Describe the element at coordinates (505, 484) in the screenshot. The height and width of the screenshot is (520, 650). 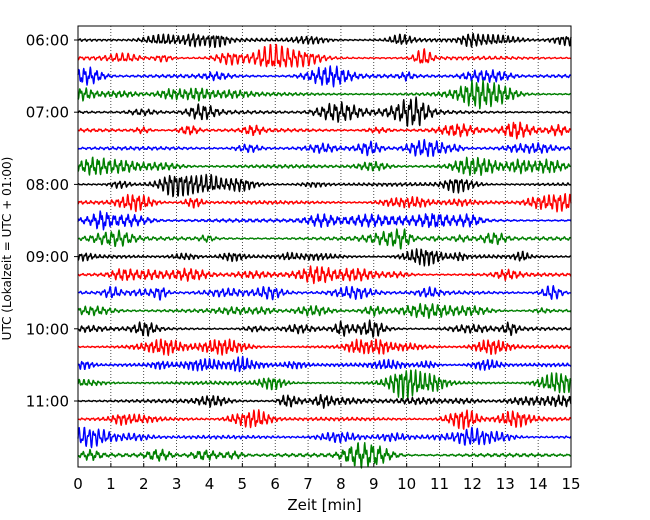
I see `x-tick-label: 13` at that location.